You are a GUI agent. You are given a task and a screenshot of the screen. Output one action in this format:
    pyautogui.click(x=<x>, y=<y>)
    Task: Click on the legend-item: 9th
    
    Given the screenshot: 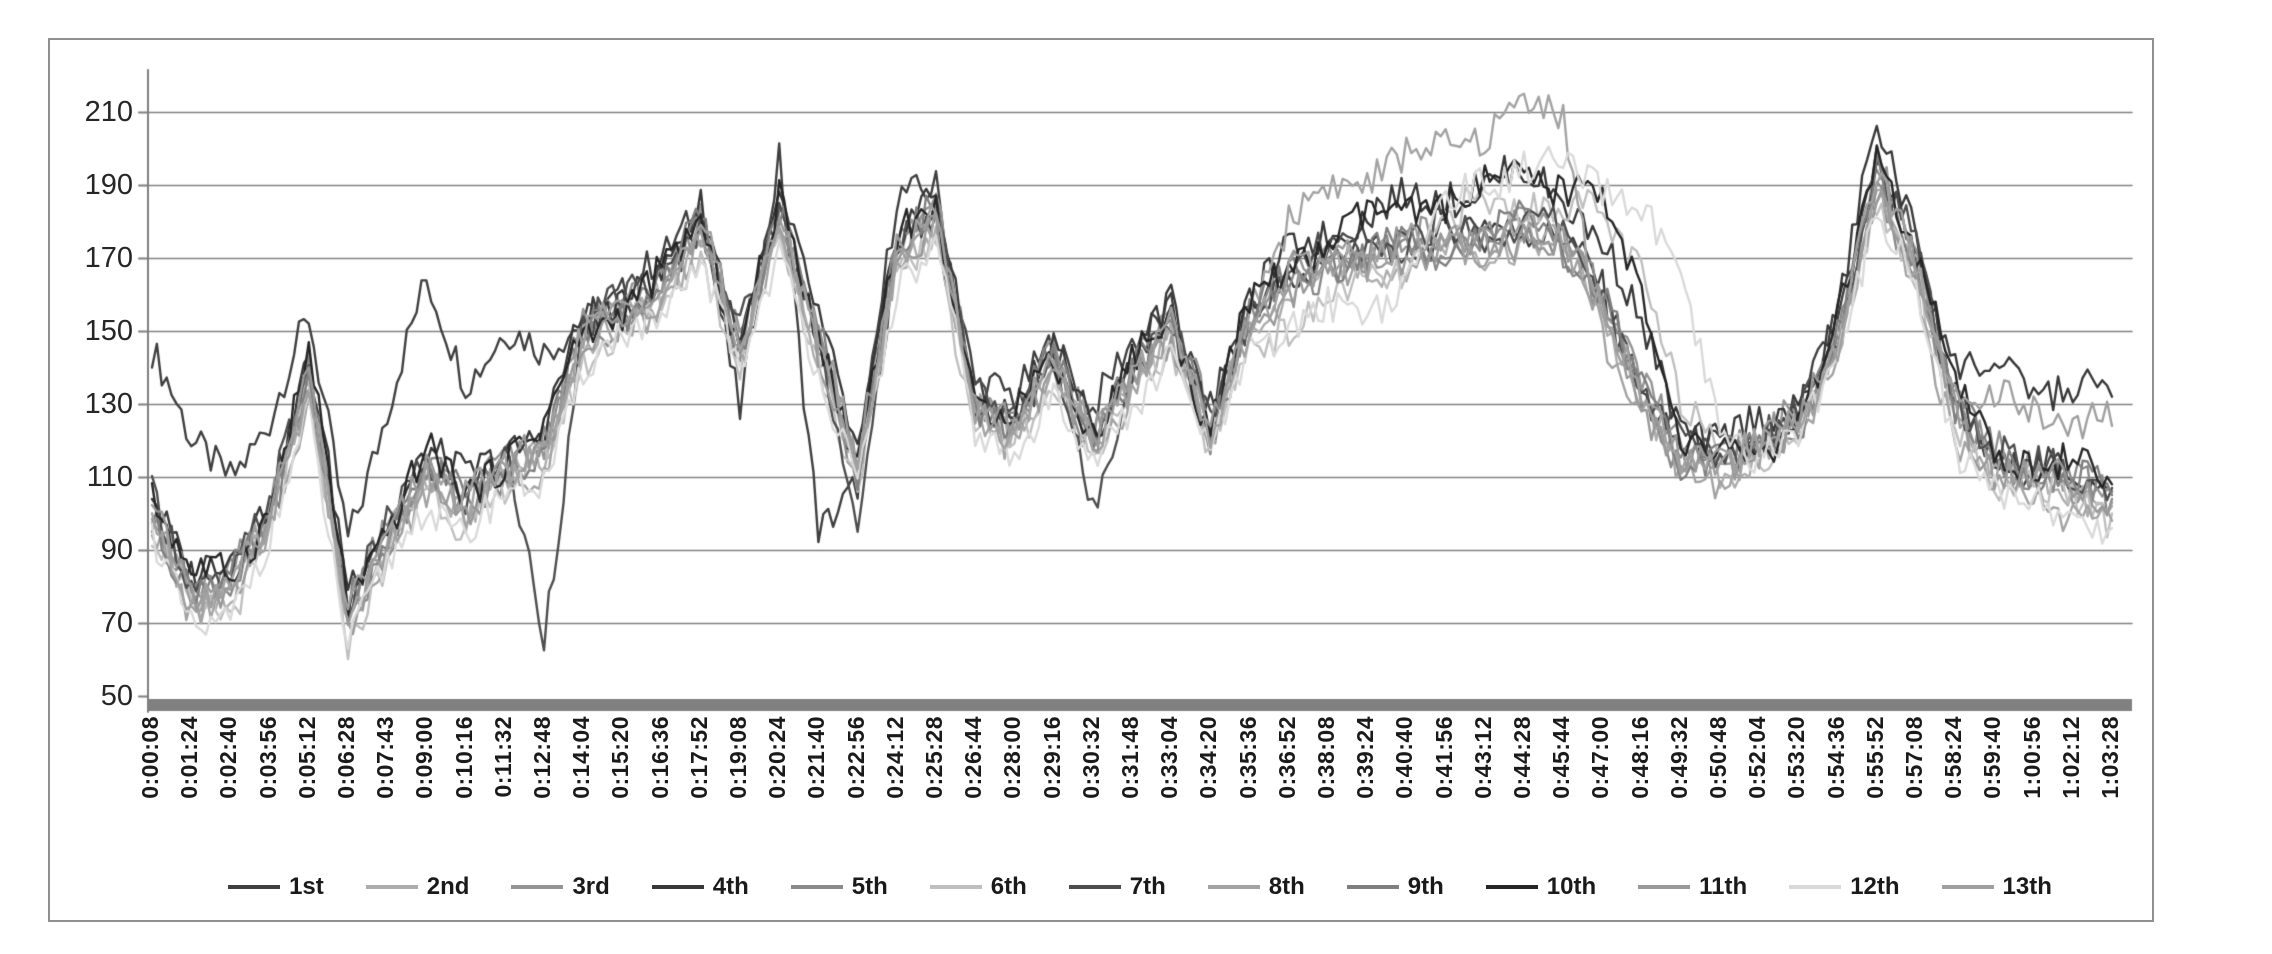 What is the action you would take?
    pyautogui.click(x=1395, y=887)
    